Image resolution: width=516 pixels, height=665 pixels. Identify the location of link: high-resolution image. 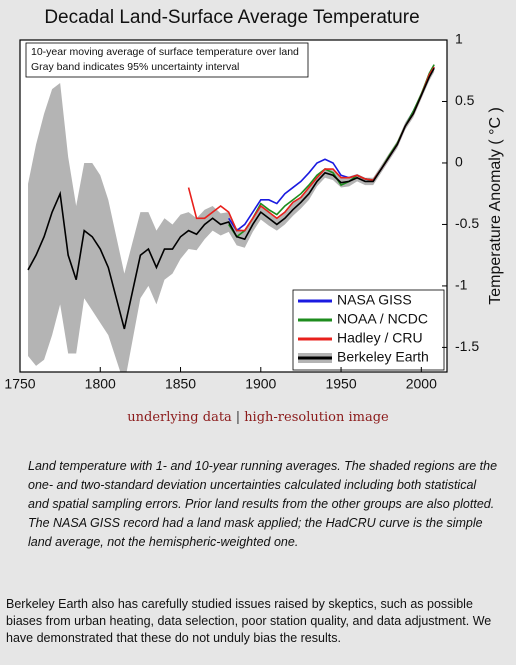
(316, 417).